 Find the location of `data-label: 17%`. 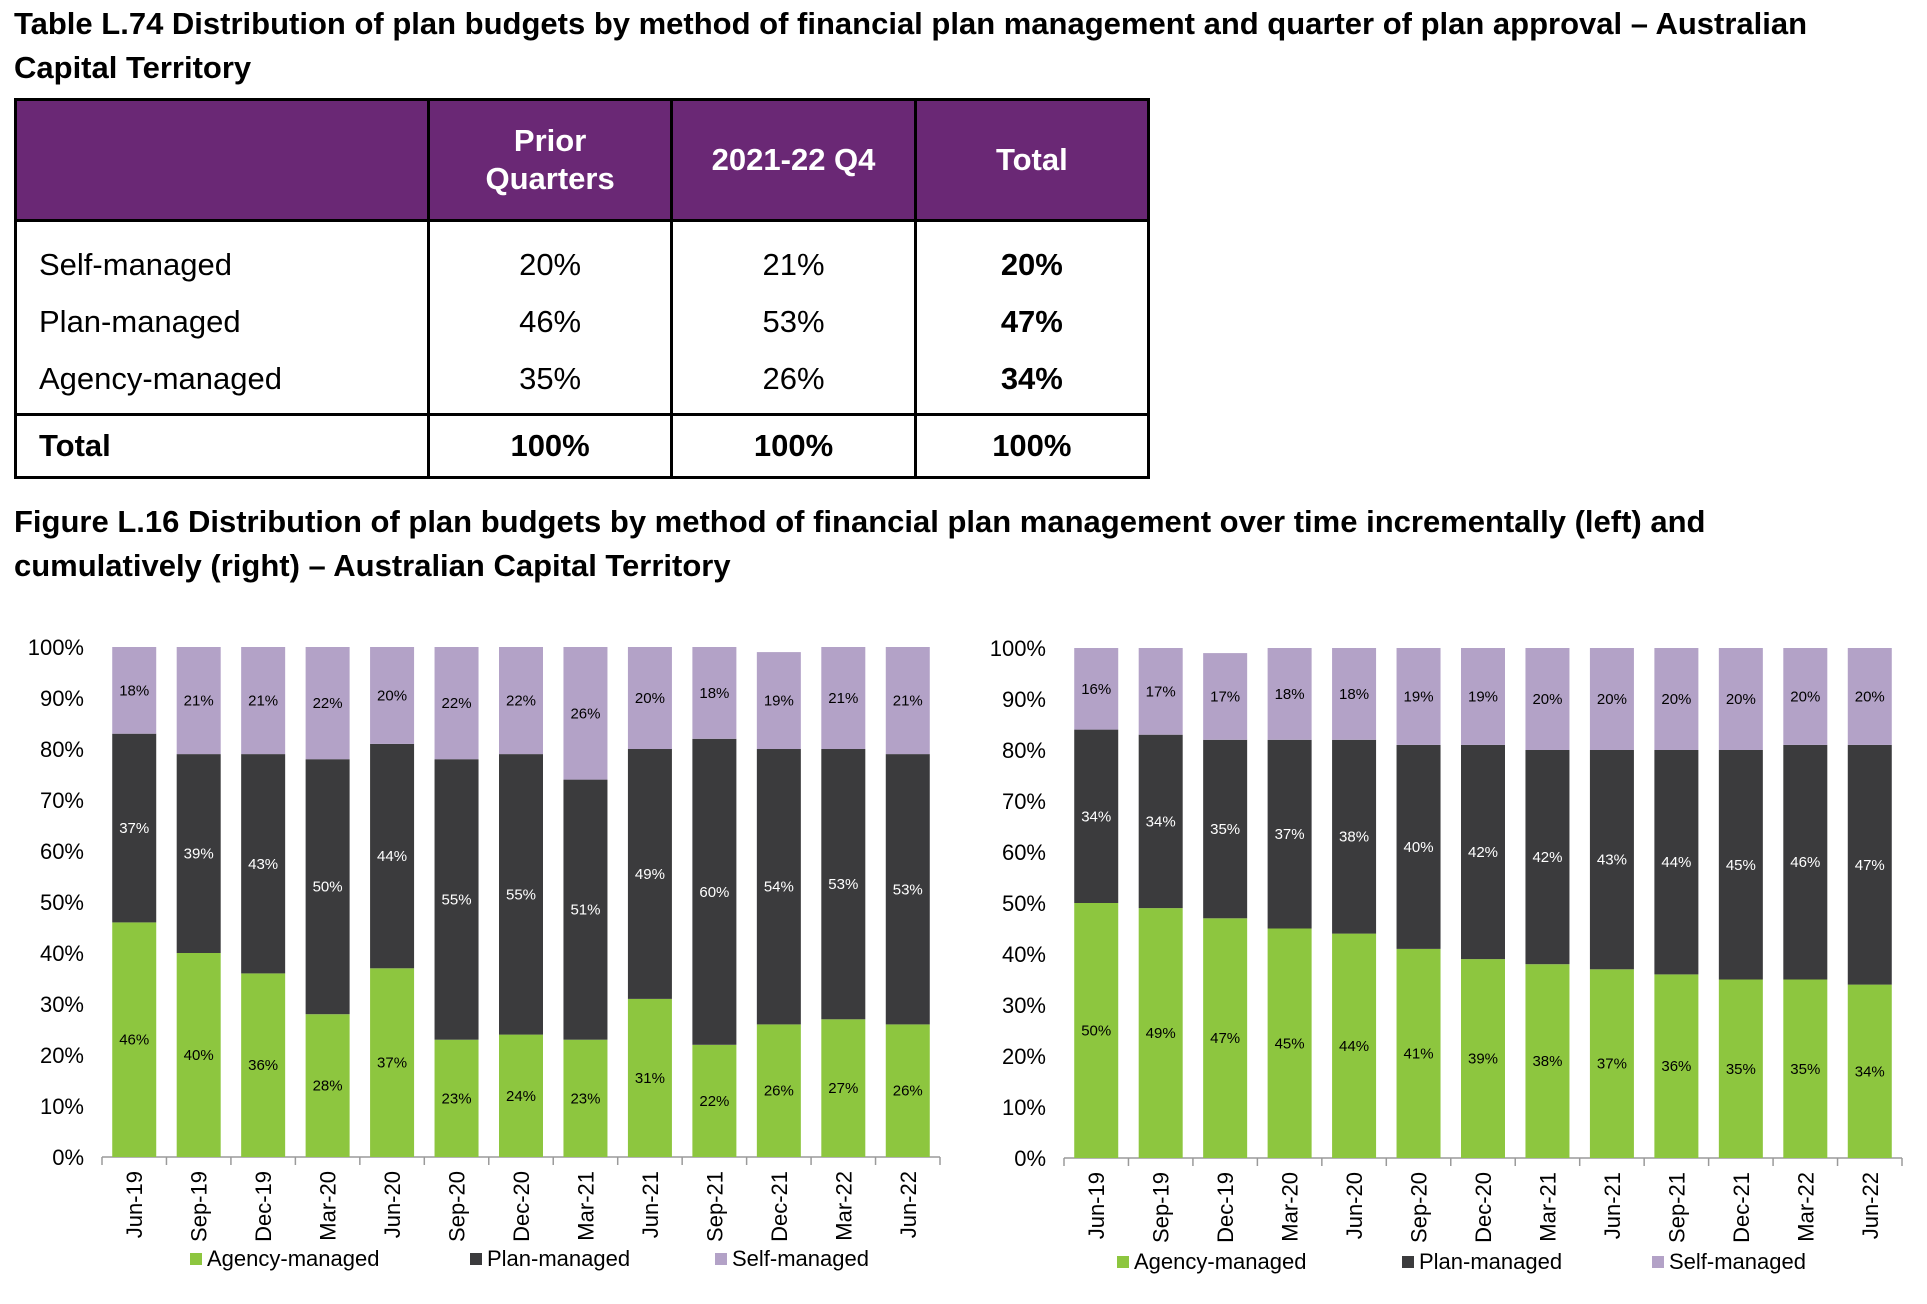

data-label: 17% is located at coordinates (1161, 691).